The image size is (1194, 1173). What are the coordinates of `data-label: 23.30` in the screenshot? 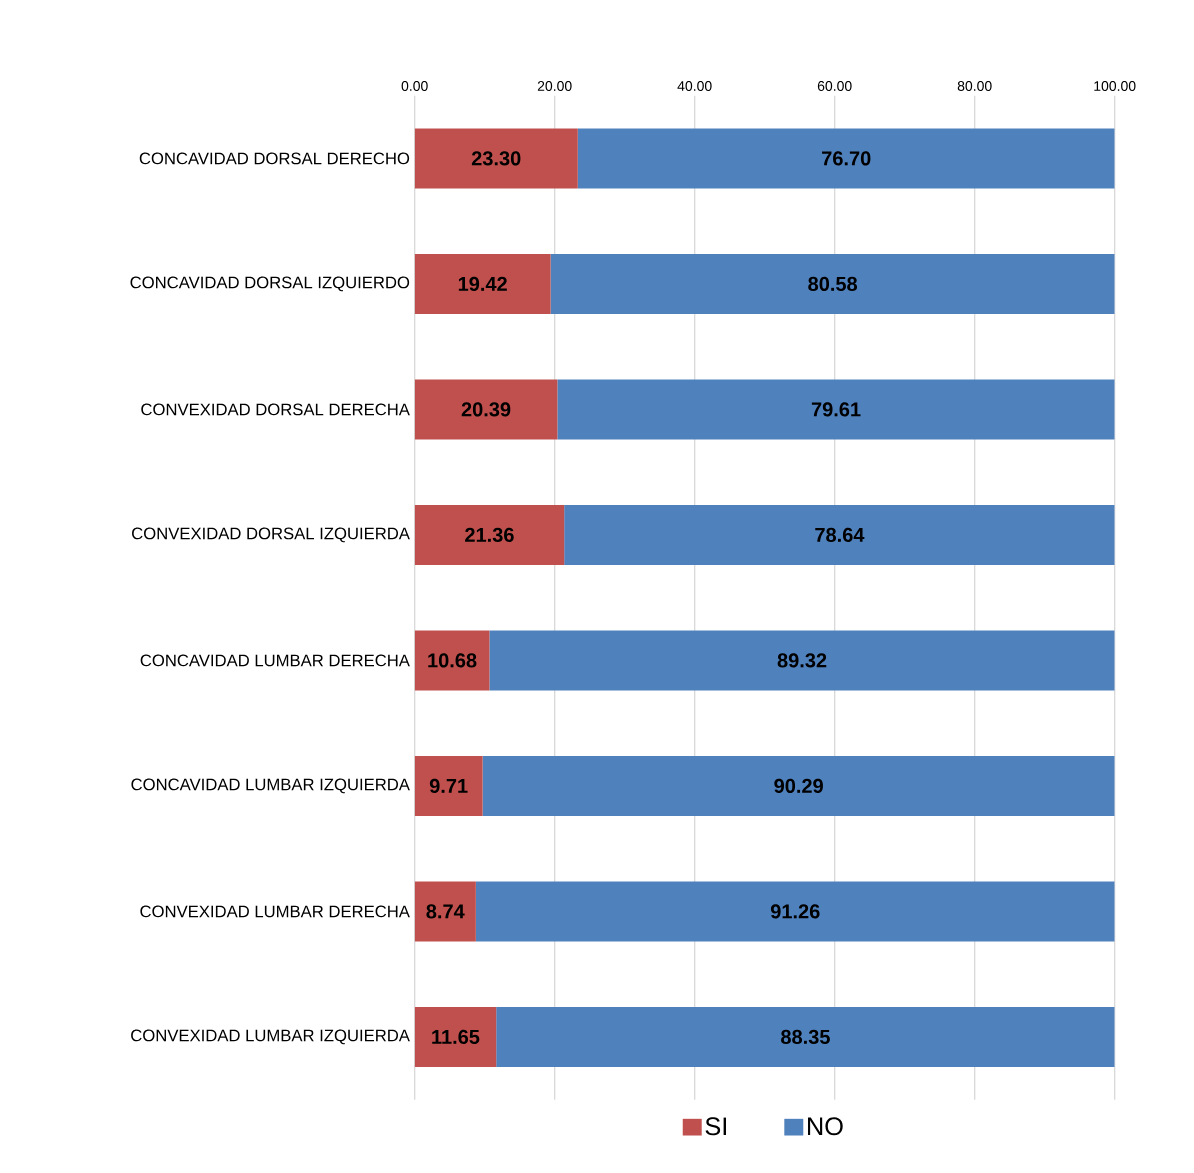 It's located at (496, 158).